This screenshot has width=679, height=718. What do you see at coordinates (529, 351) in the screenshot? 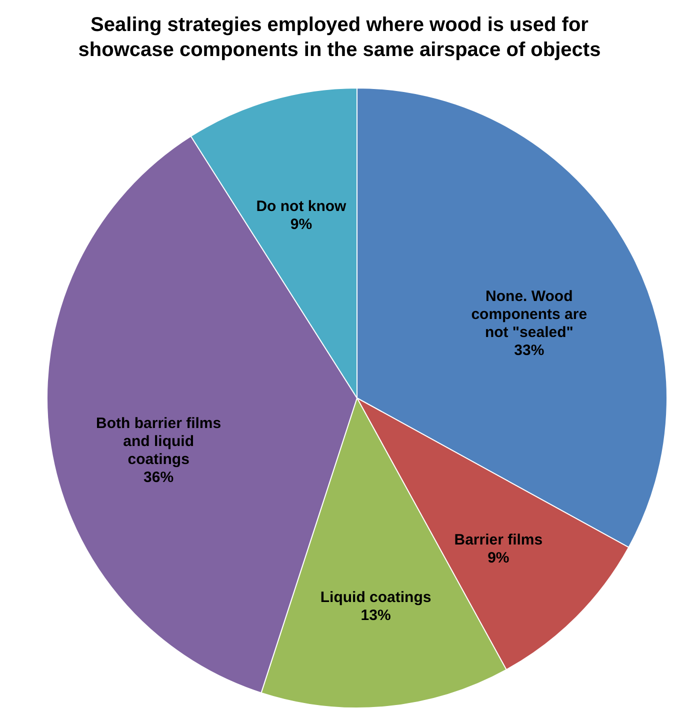
I see `data-label: 33%` at bounding box center [529, 351].